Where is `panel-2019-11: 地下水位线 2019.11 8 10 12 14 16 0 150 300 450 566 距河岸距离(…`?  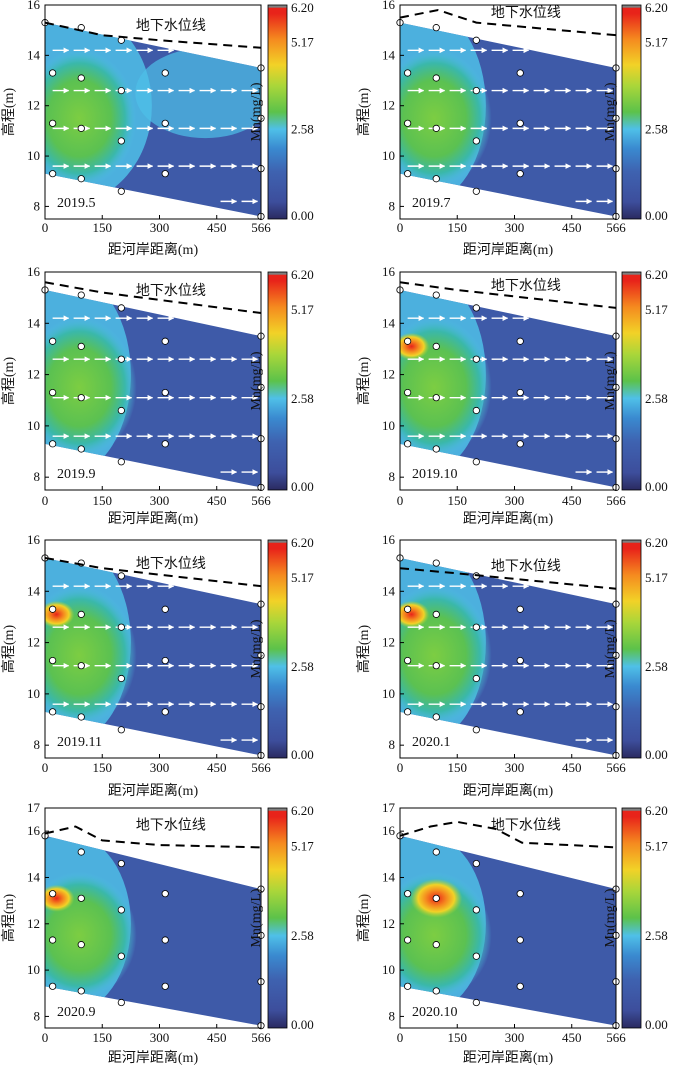 panel-2019-11: 地下水位线 2019.11 8 10 12 14 16 0 150 300 450 566 距河岸距离(… is located at coordinates (157, 665).